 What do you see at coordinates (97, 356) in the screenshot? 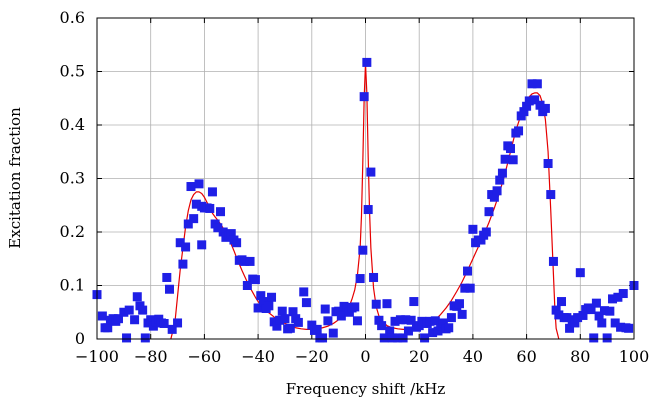
I see `x-tick-label: −100` at bounding box center [97, 356].